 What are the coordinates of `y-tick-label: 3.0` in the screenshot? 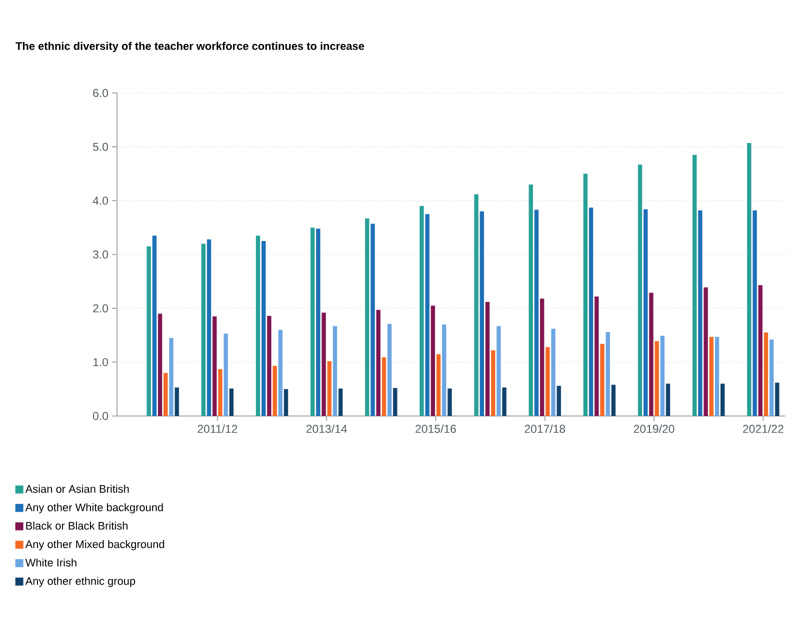 It's located at (100, 254).